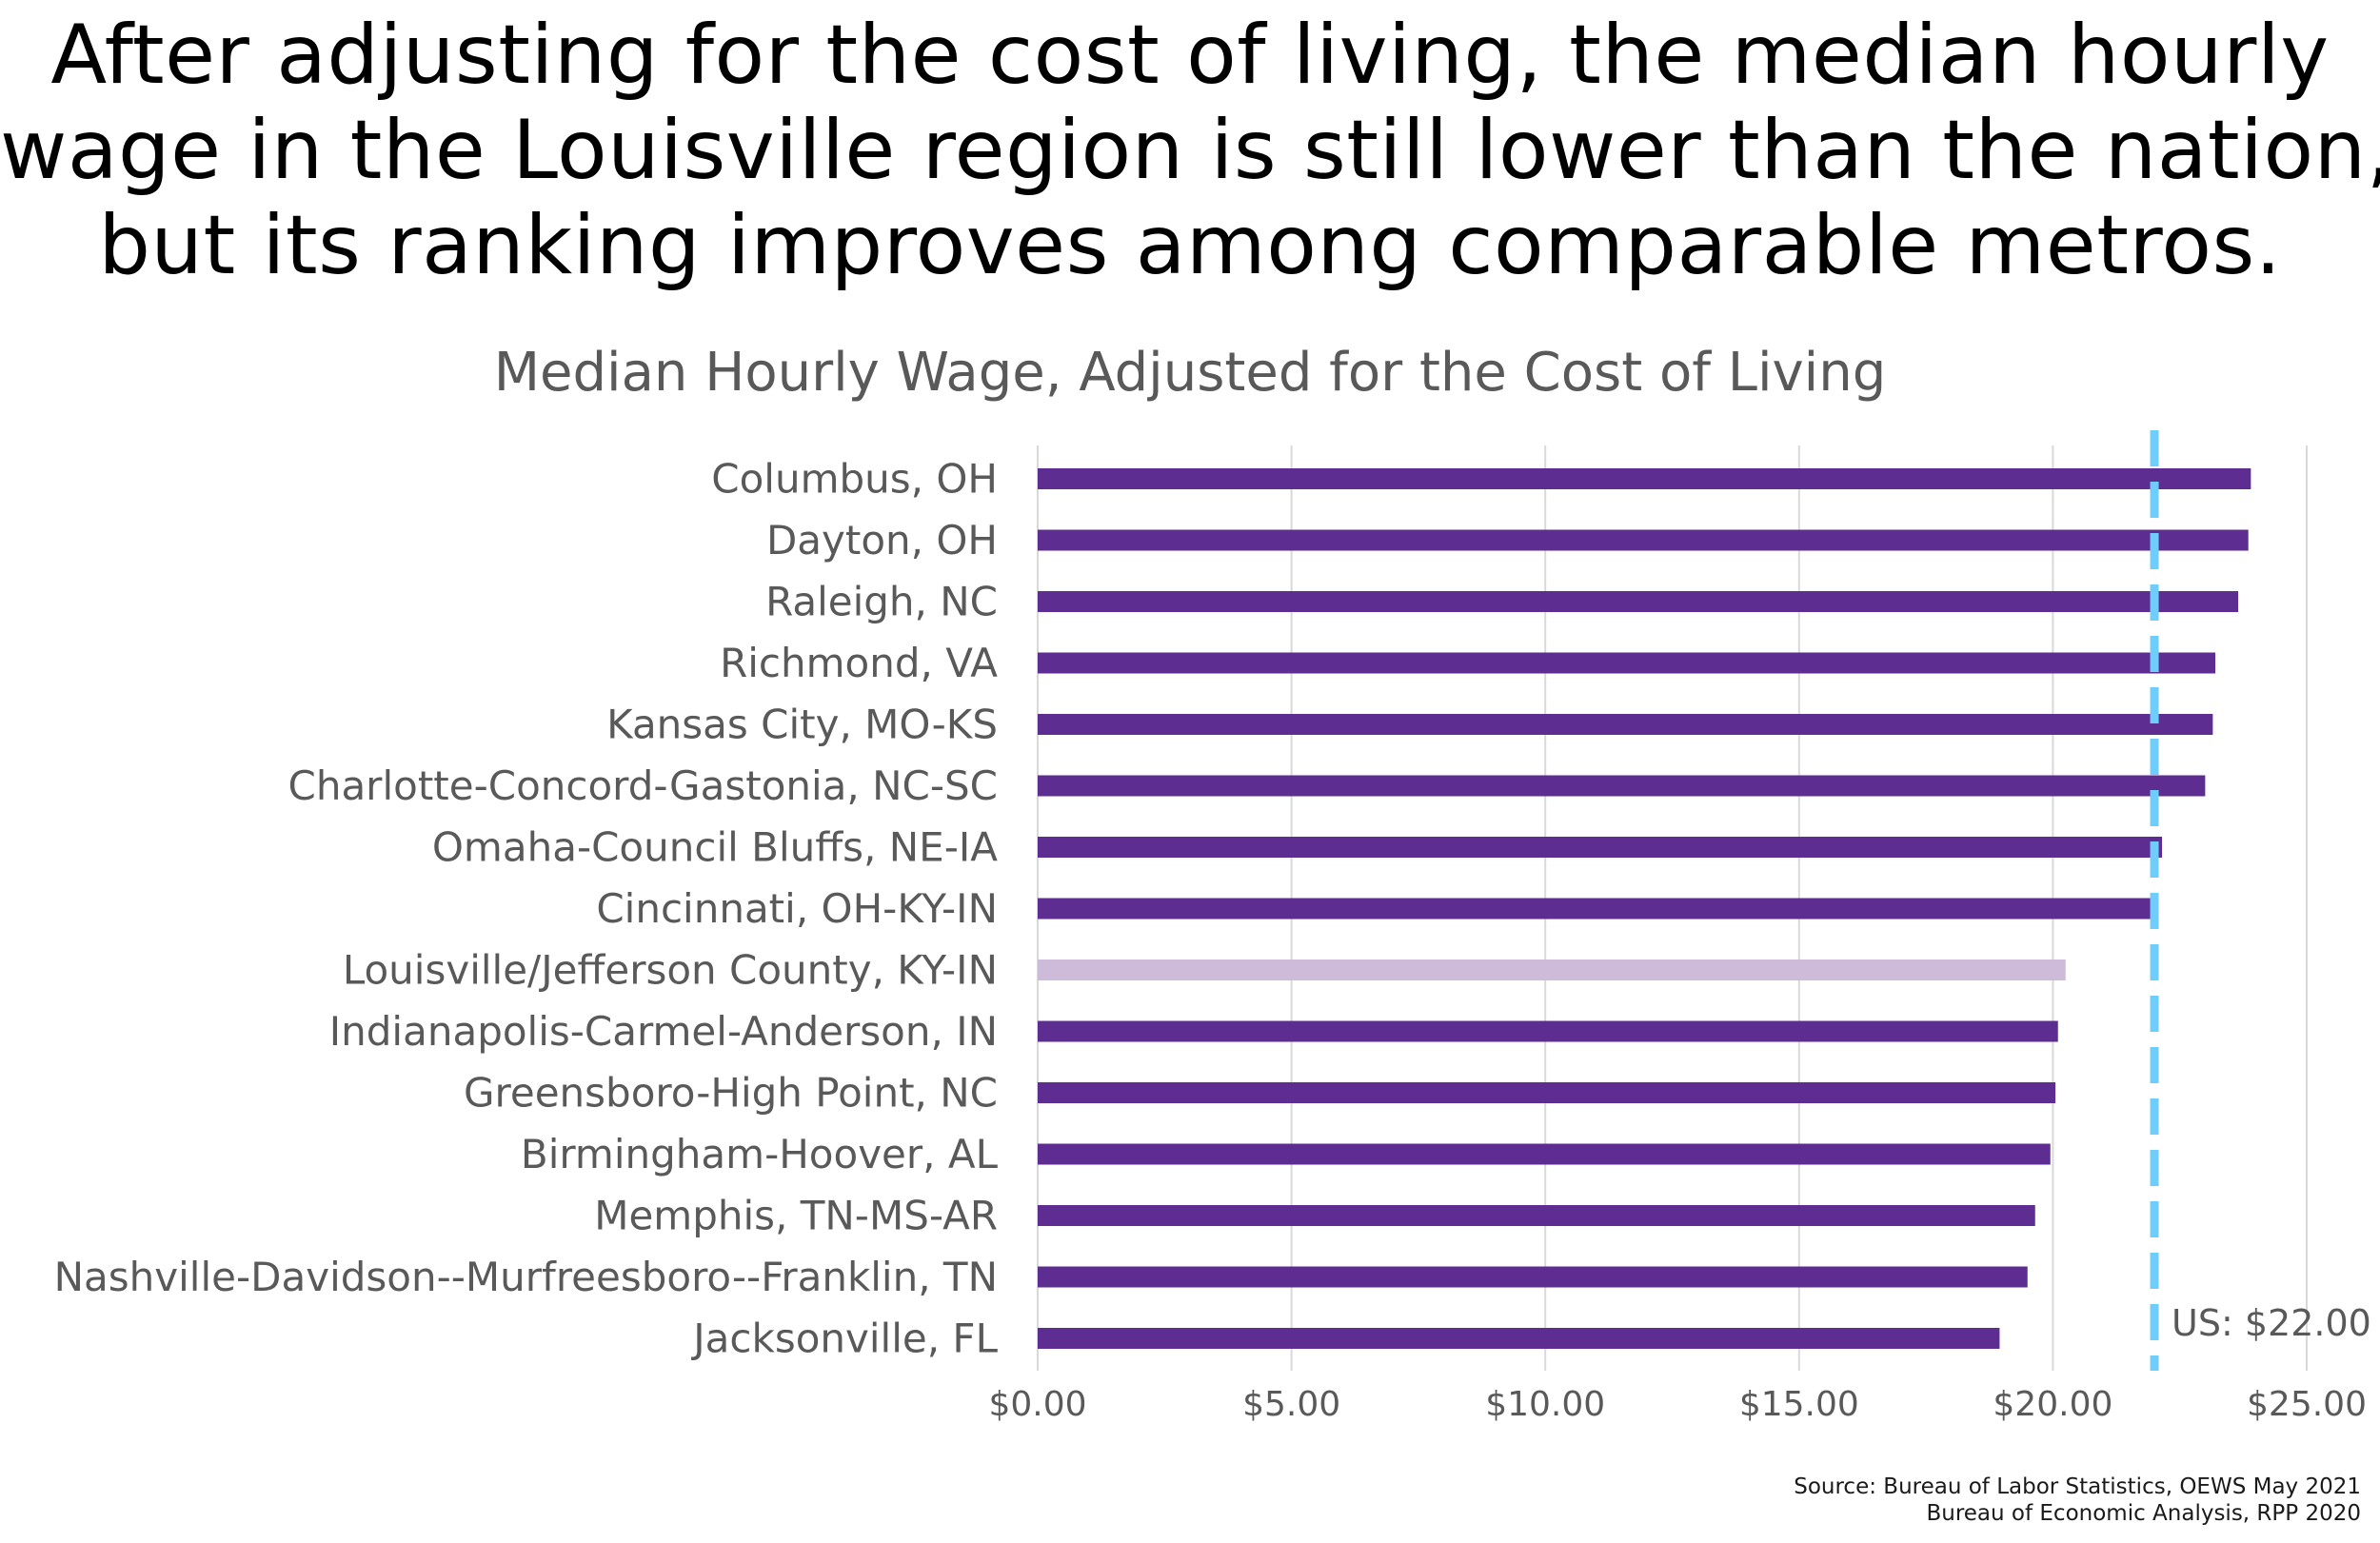 Image resolution: width=2380 pixels, height=1543 pixels. What do you see at coordinates (663, 1031) in the screenshot?
I see `category-label: Indianapolis-Carmel-Anderson, IN` at bounding box center [663, 1031].